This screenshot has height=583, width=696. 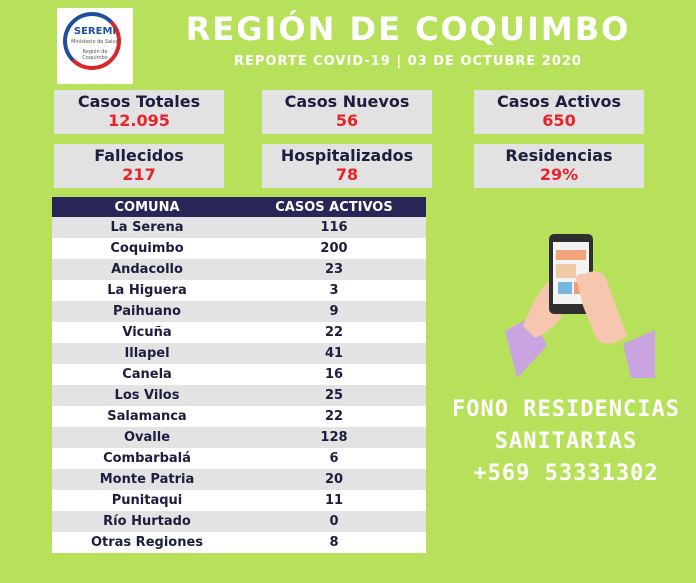 What do you see at coordinates (147, 521) in the screenshot?
I see `cell-comuna: Río Hurtado` at bounding box center [147, 521].